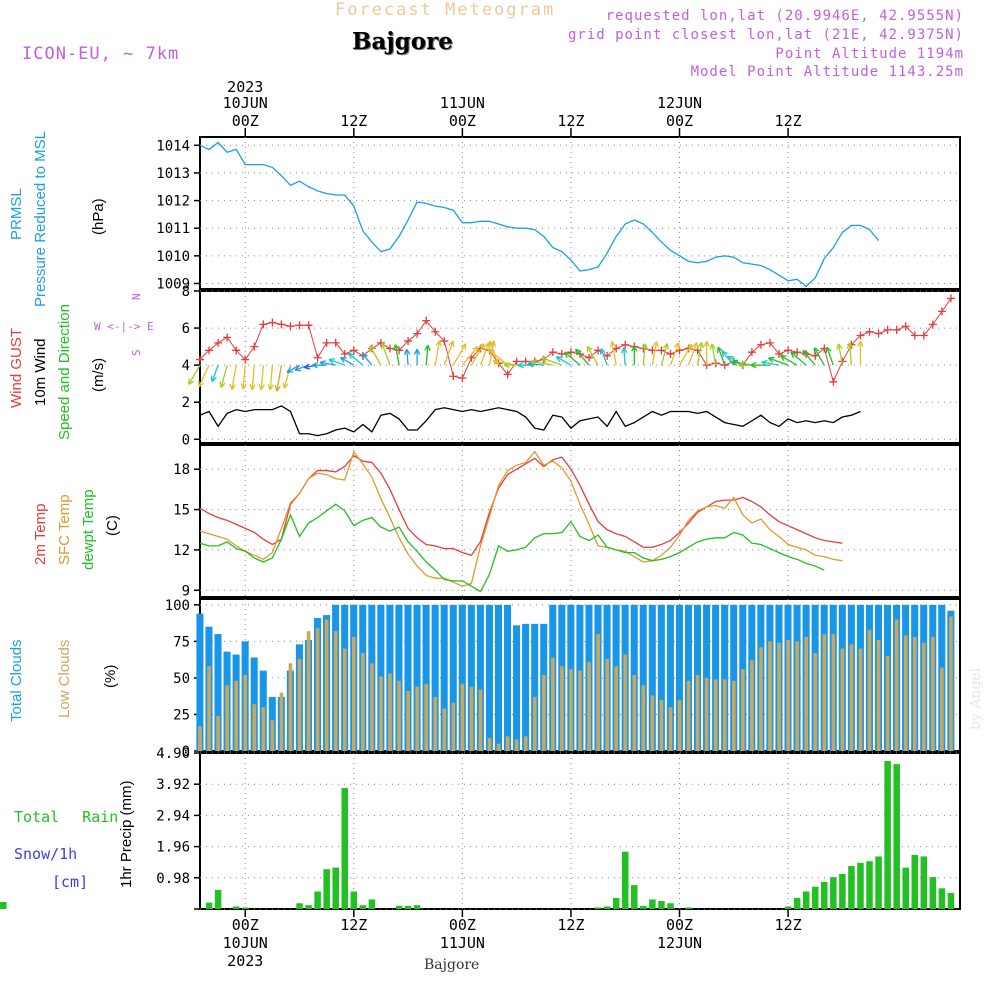 The height and width of the screenshot is (1000, 1000). What do you see at coordinates (679, 103) in the screenshot?
I see `top-date-label: 12JUN` at bounding box center [679, 103].